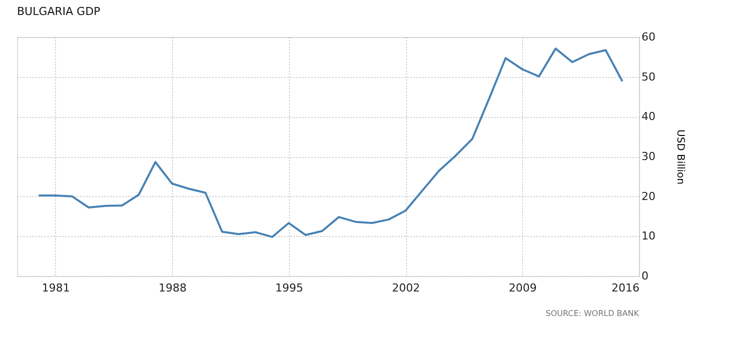 The width and height of the screenshot is (730, 340). I want to click on x-tick-label: 2016, so click(626, 288).